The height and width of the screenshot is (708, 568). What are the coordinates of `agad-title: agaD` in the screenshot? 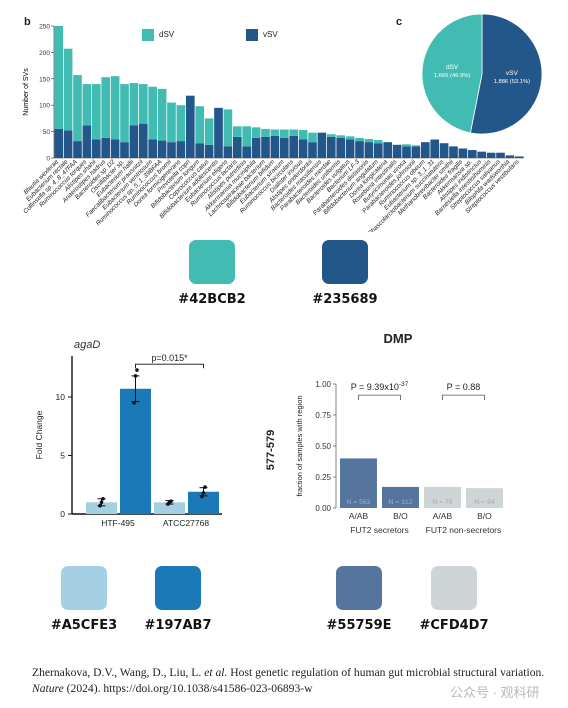 It's located at (87, 345).